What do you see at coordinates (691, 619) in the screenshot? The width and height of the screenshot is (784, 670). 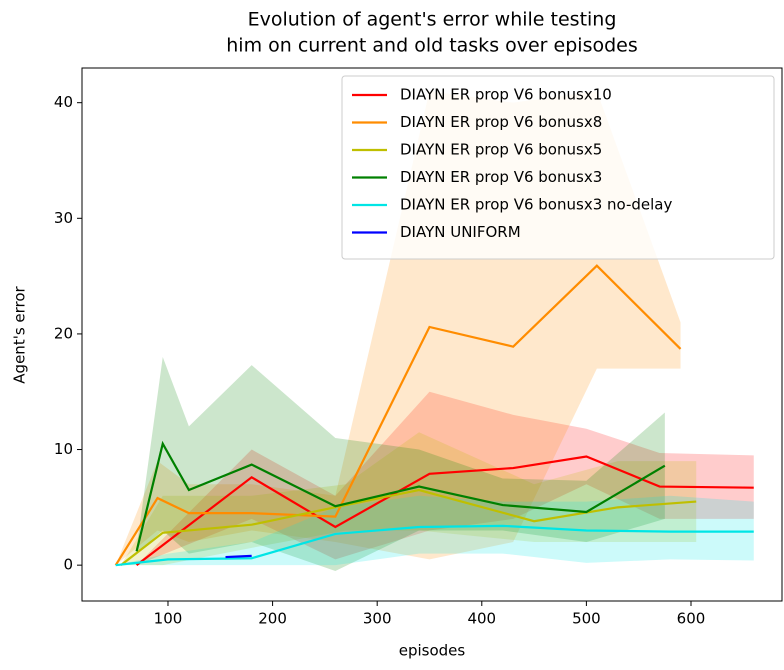 I see `x-tick-label: 600` at bounding box center [691, 619].